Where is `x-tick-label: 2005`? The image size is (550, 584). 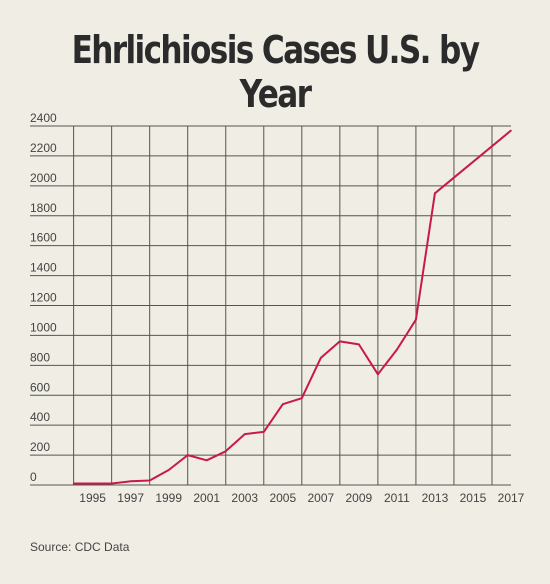
x-tick-label: 2005 is located at coordinates (282, 498).